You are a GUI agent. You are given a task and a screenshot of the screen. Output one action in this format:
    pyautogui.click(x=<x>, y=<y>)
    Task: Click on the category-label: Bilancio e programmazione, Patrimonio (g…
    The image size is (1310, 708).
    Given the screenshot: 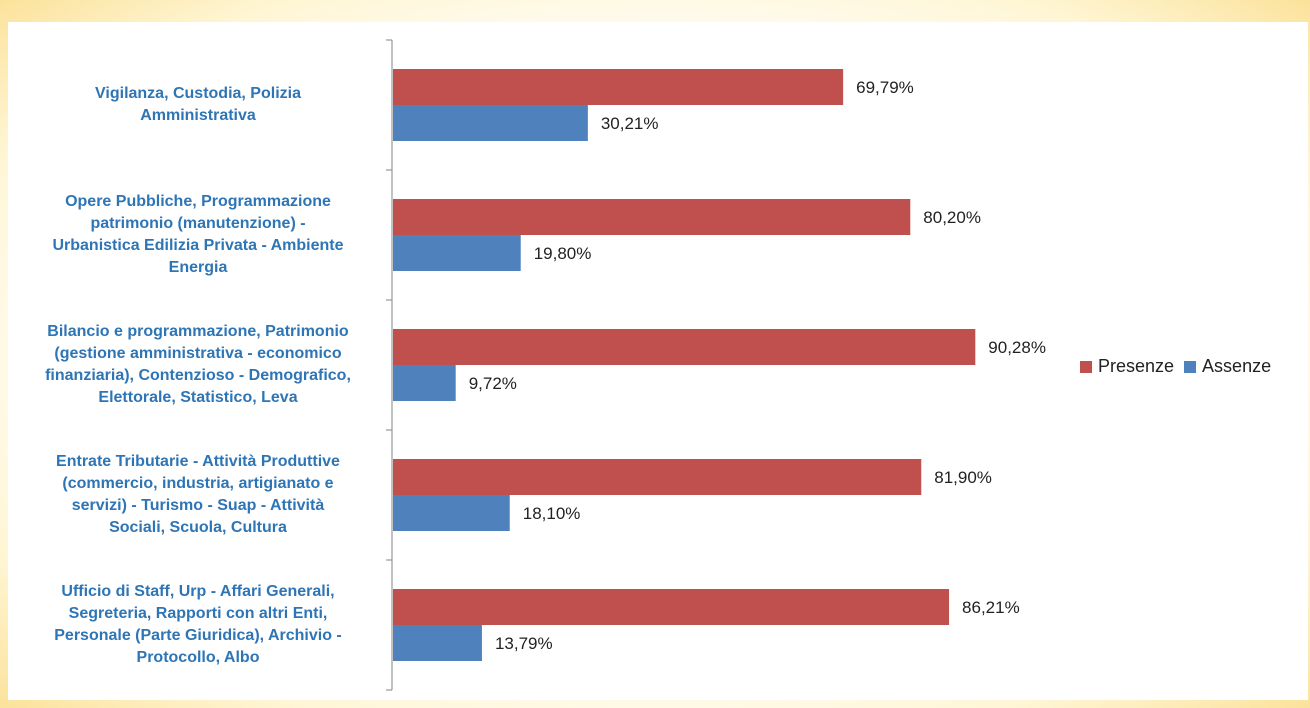 What is the action you would take?
    pyautogui.click(x=198, y=364)
    